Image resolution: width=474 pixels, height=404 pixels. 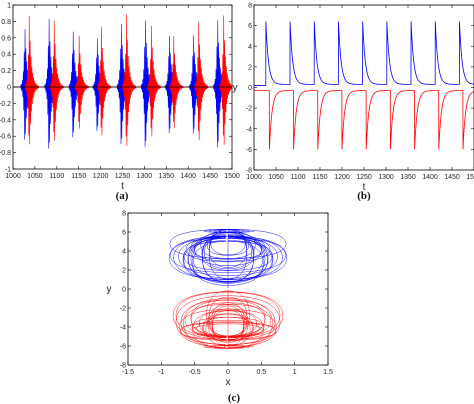 I want to click on trajectory-red, so click(x=228, y=319).